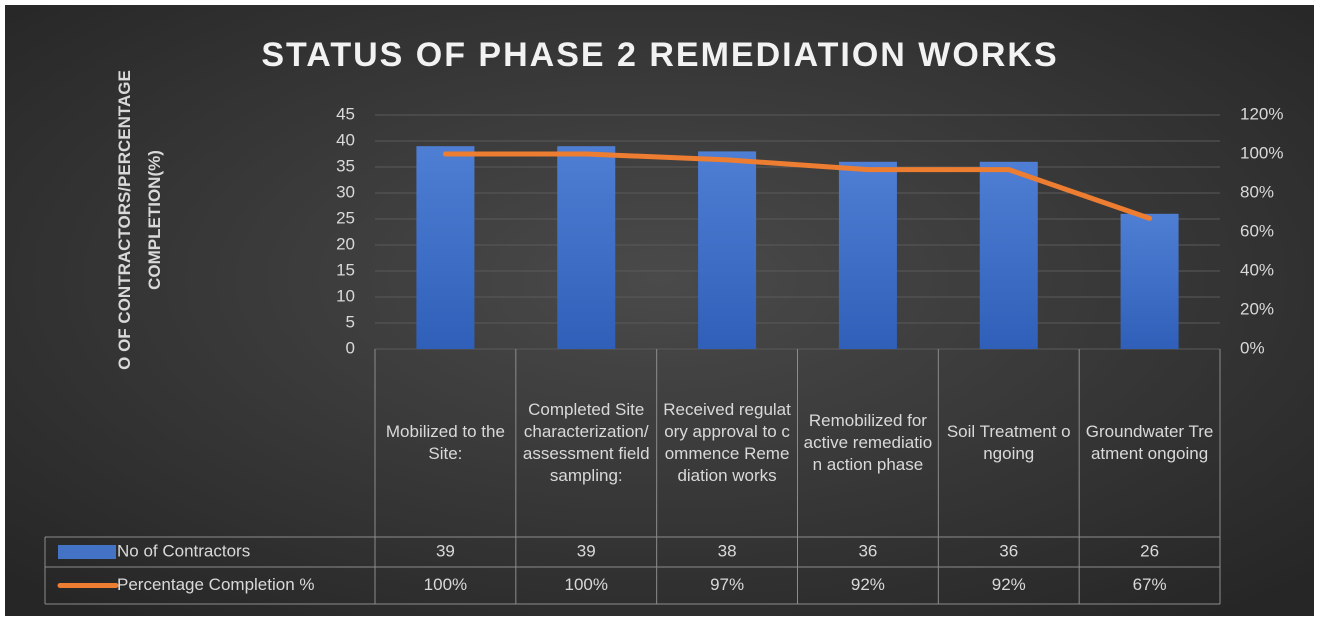 The width and height of the screenshot is (1319, 621). What do you see at coordinates (659, 55) in the screenshot?
I see `chart-title: STATUS OF PHASE 2 REMEDIATION WORKS` at bounding box center [659, 55].